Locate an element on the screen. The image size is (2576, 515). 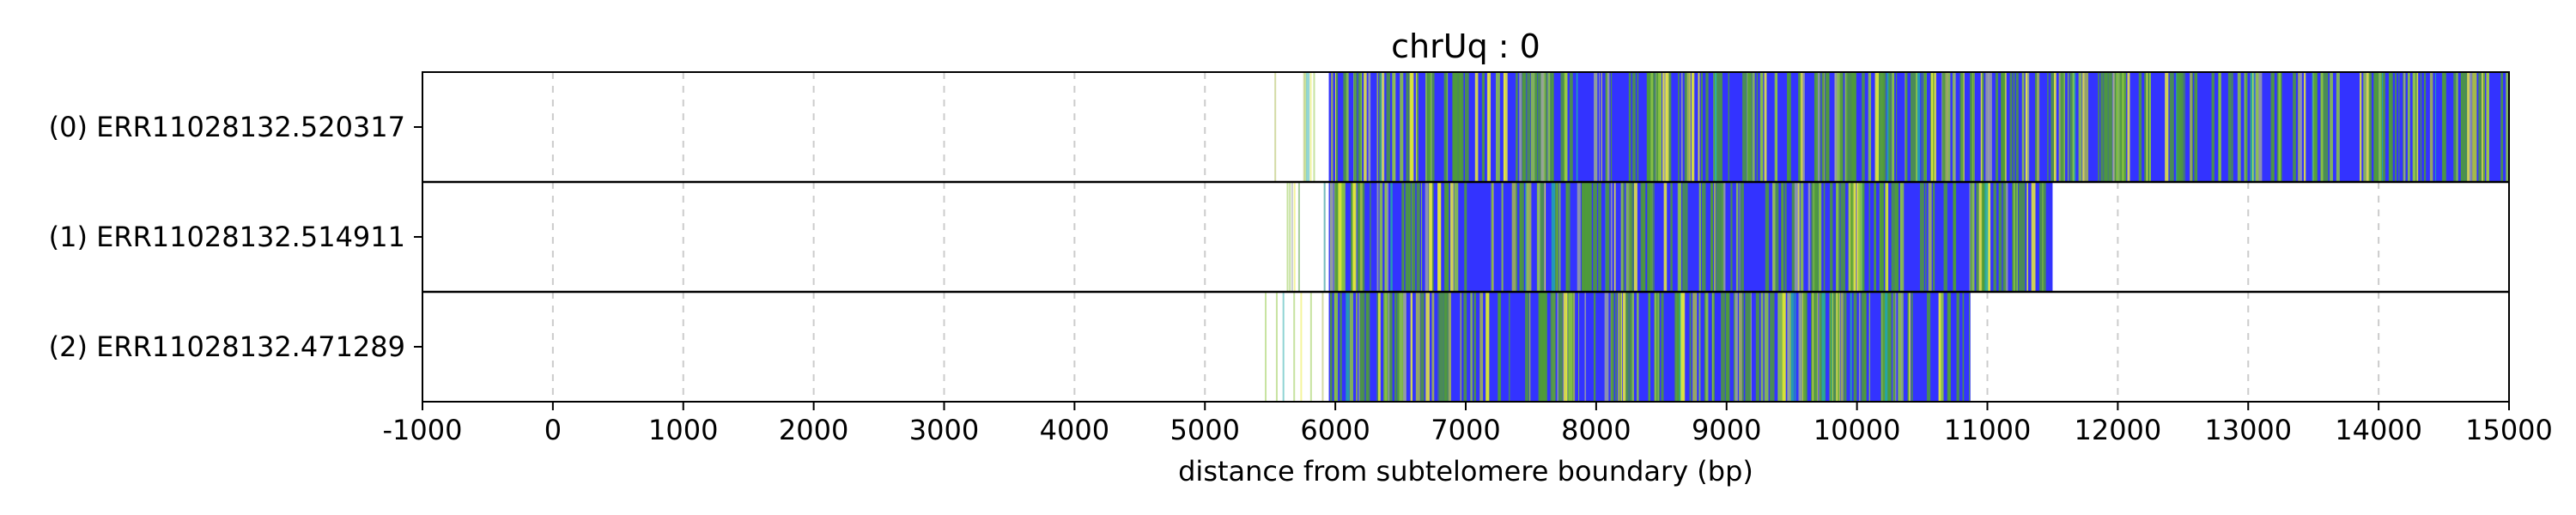
x-tick-label: 5000 is located at coordinates (1205, 430).